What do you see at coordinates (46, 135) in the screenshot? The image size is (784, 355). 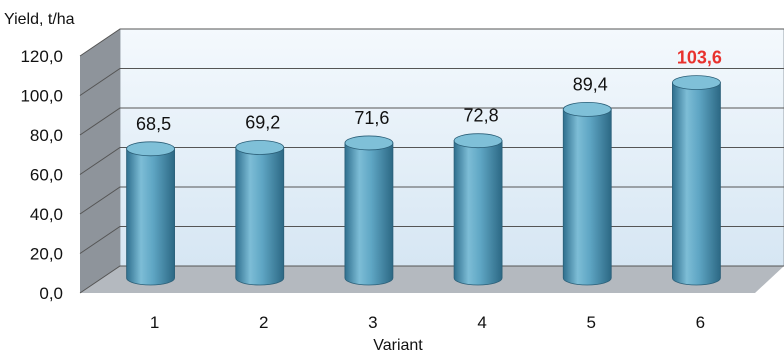 I see `y-tick-label: 80,0` at bounding box center [46, 135].